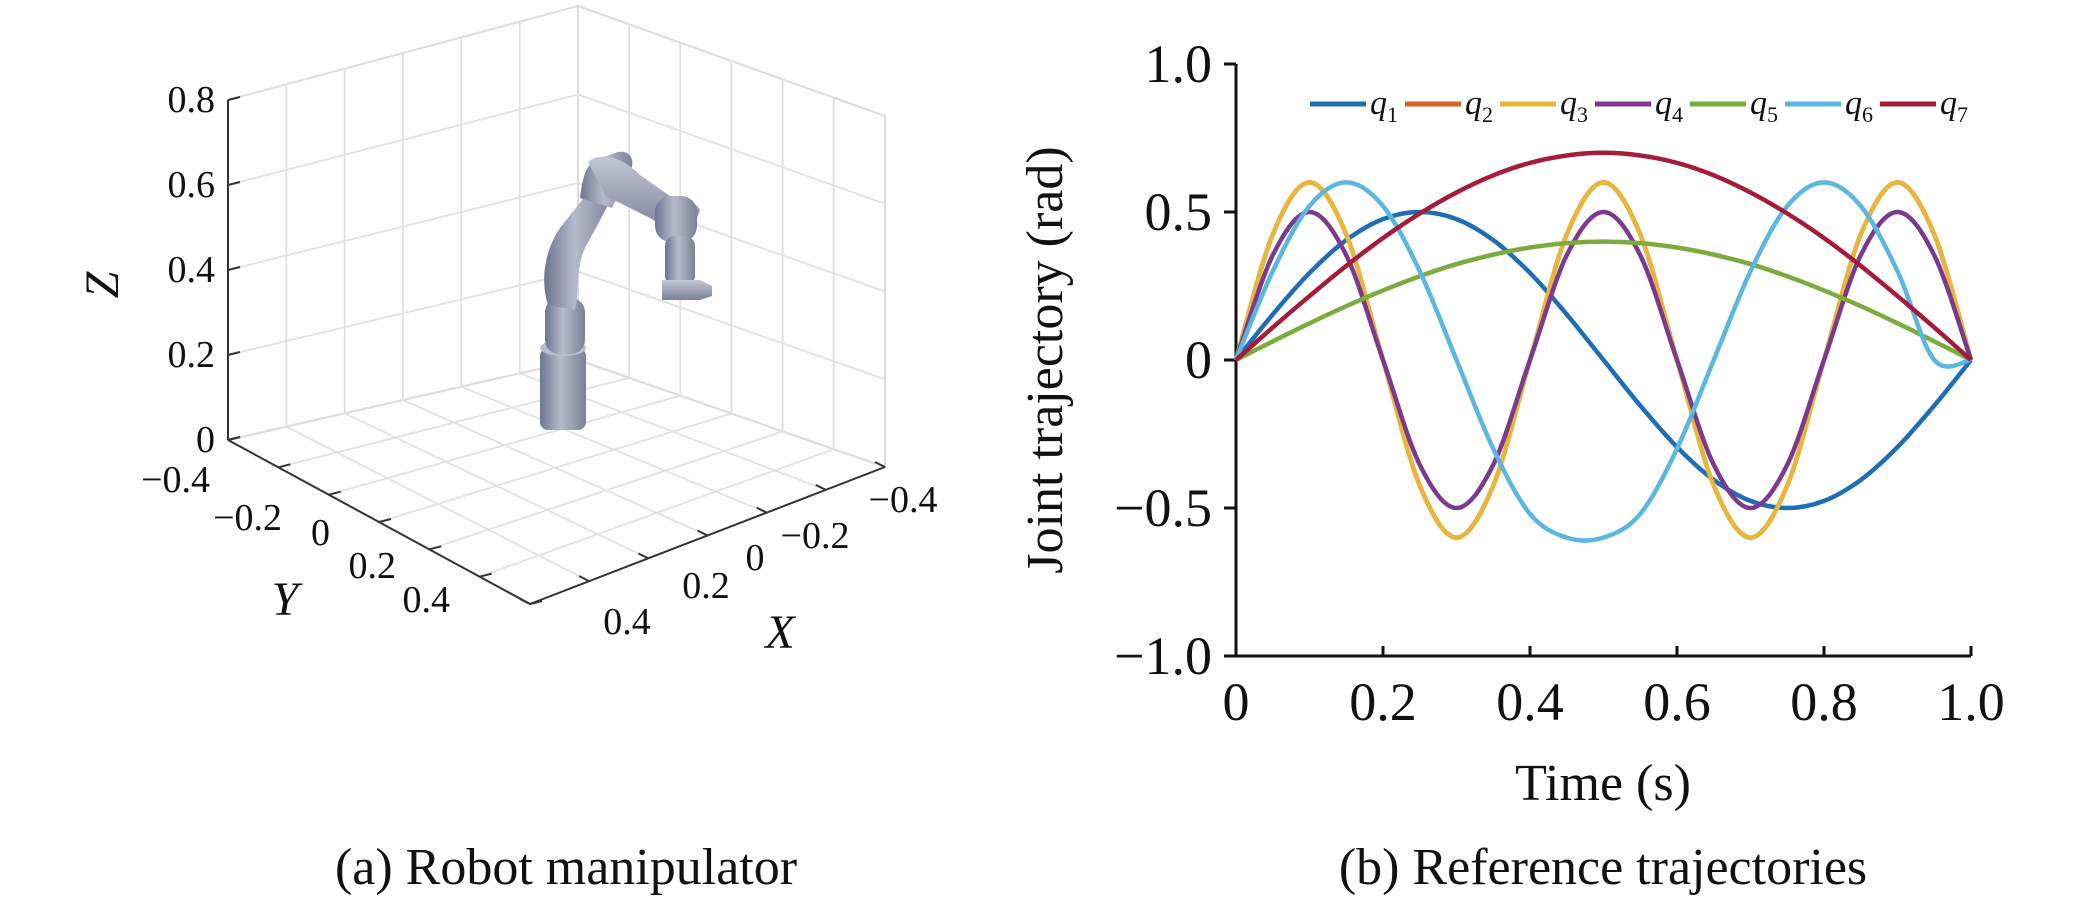 The width and height of the screenshot is (2079, 901). Describe the element at coordinates (1824, 702) in the screenshot. I see `x-tick-label: 0.8` at that location.